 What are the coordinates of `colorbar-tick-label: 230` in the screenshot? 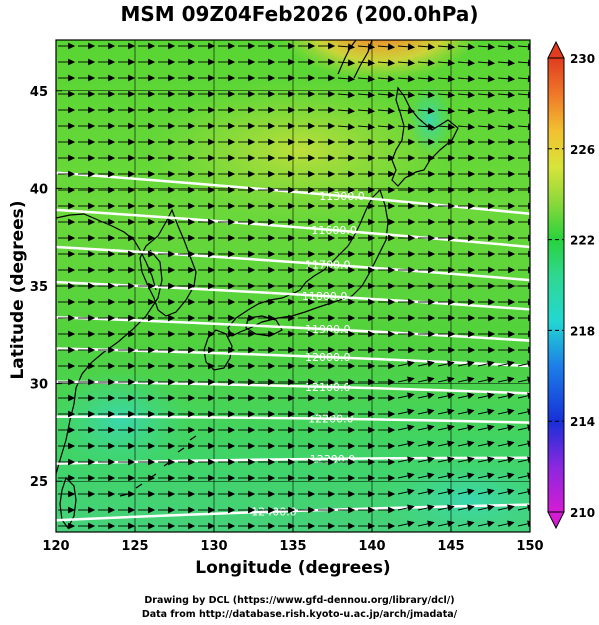 It's located at (582, 59).